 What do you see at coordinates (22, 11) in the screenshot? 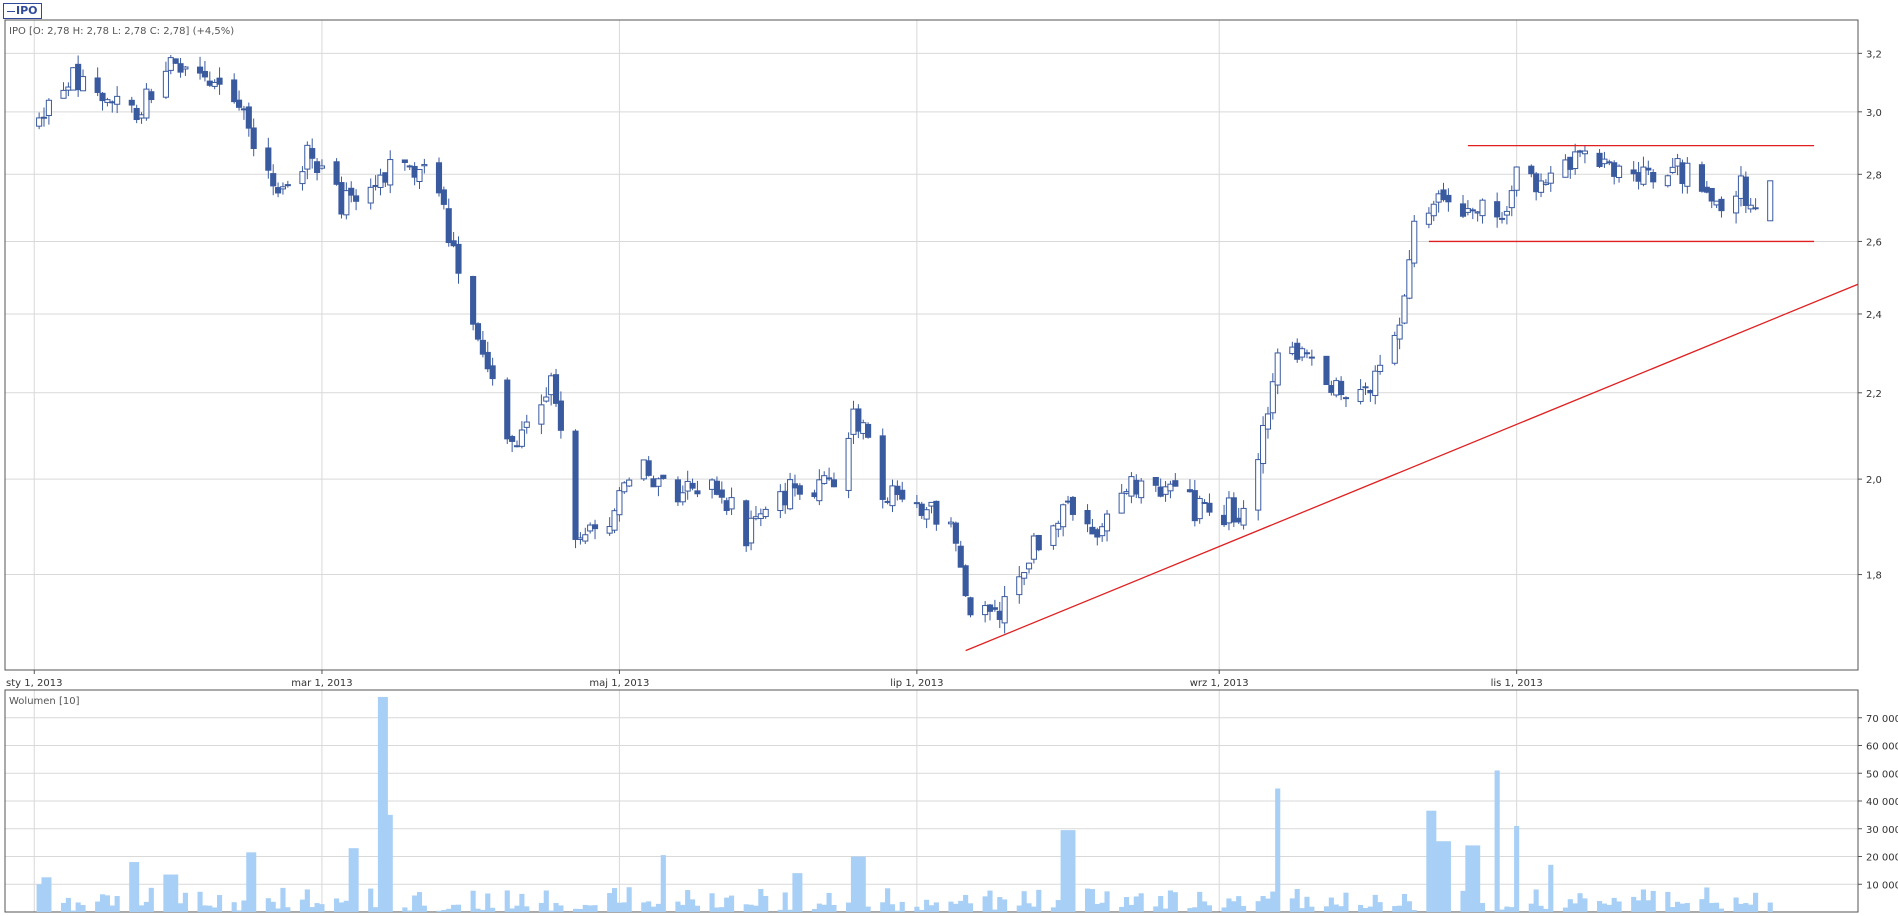
I see `legend-box: IPO` at bounding box center [22, 11].